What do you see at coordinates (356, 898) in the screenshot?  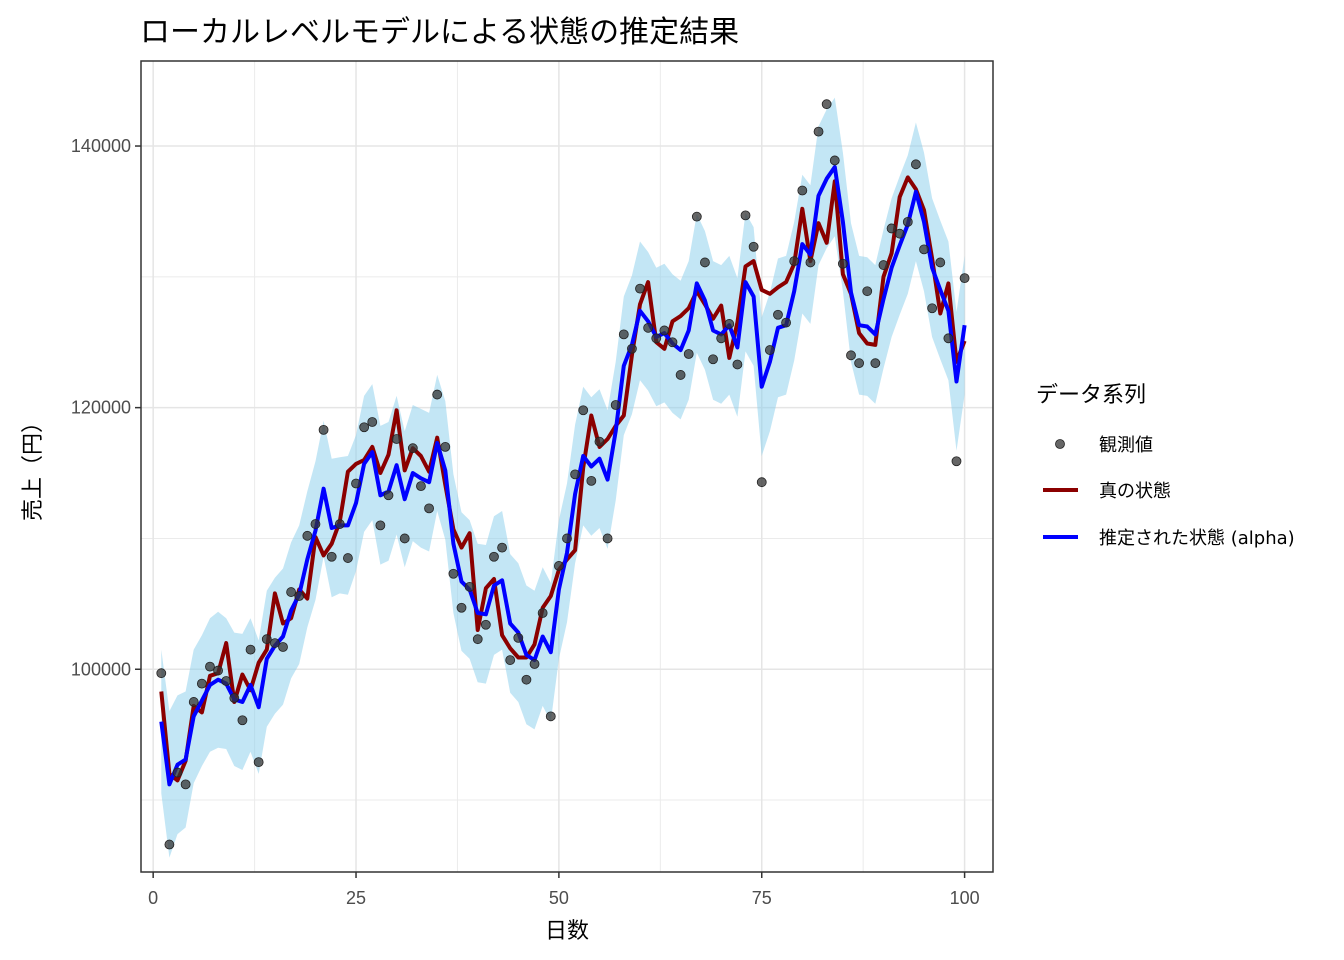 I see `x-tick-label: 25` at bounding box center [356, 898].